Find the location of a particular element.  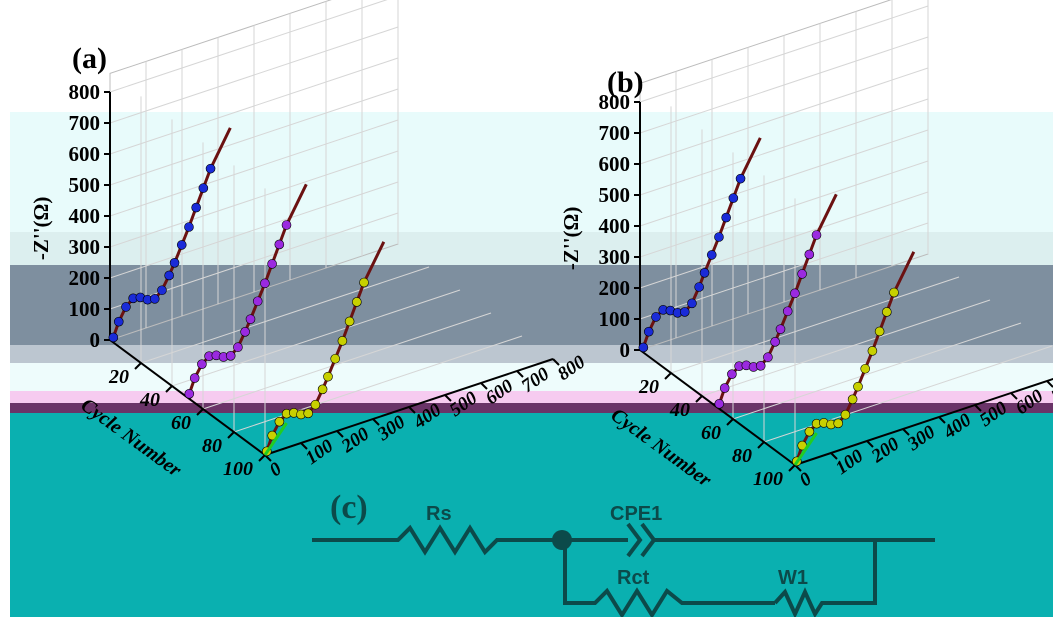

cycle-tick-label: 40 is located at coordinates (679, 410).